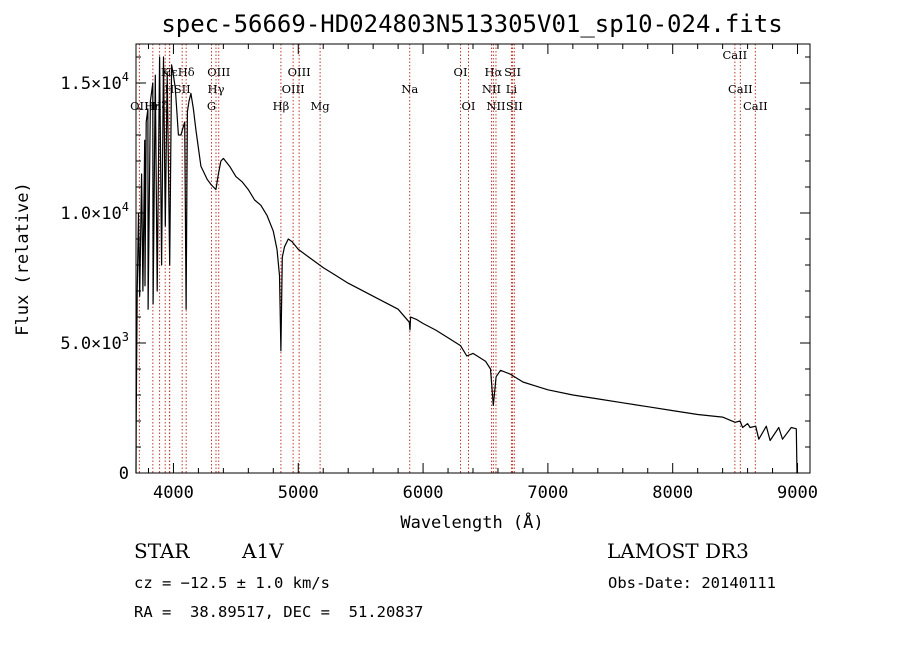 The image size is (900, 649). What do you see at coordinates (409, 89) in the screenshot?
I see `line-label-15: Na` at bounding box center [409, 89].